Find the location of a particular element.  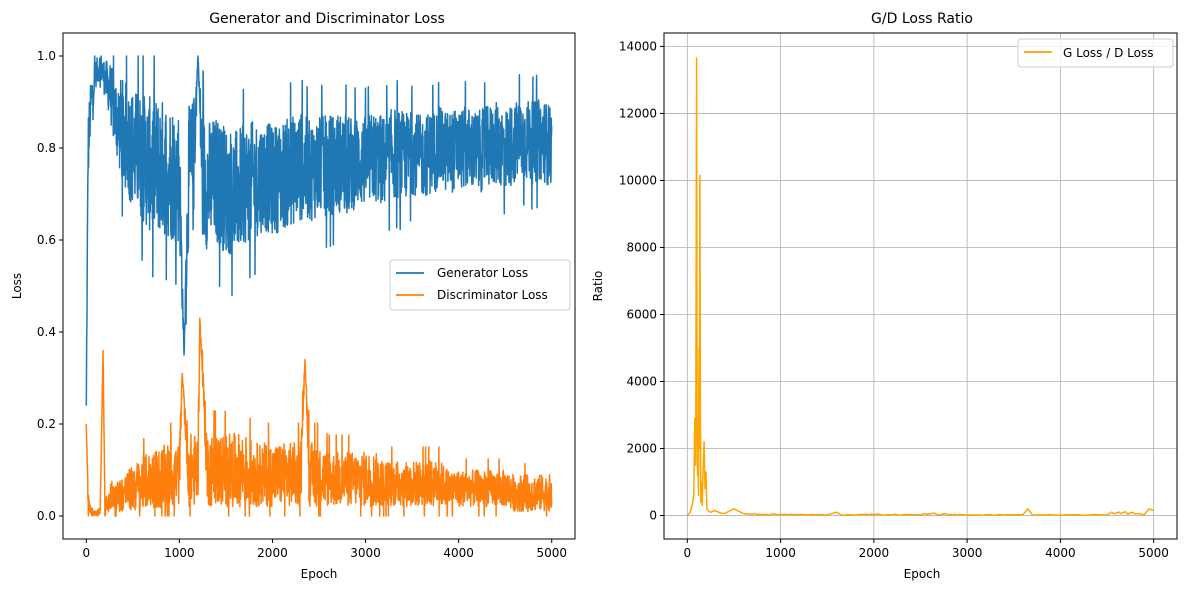

y-tick-label: 0.4 is located at coordinates (46, 332).